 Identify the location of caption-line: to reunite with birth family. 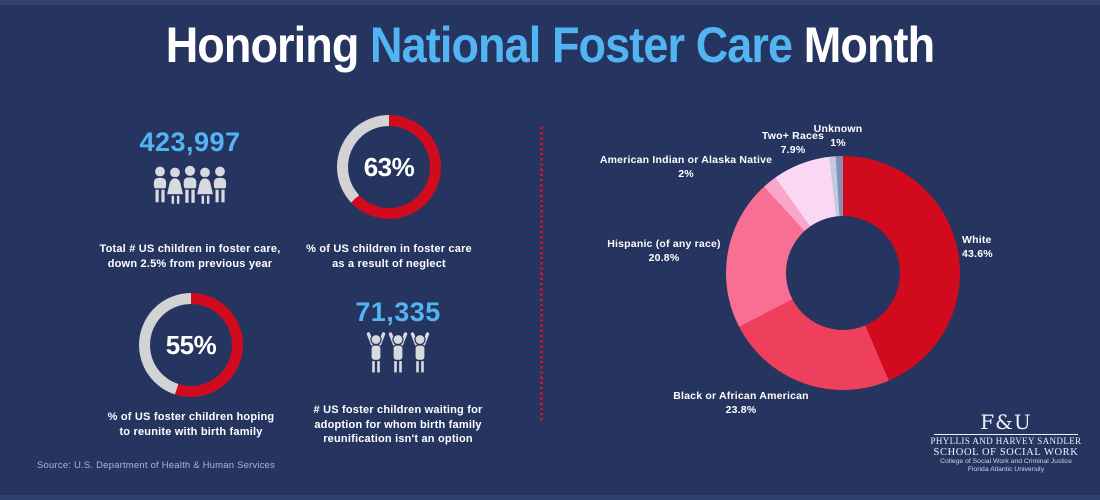
(191, 431).